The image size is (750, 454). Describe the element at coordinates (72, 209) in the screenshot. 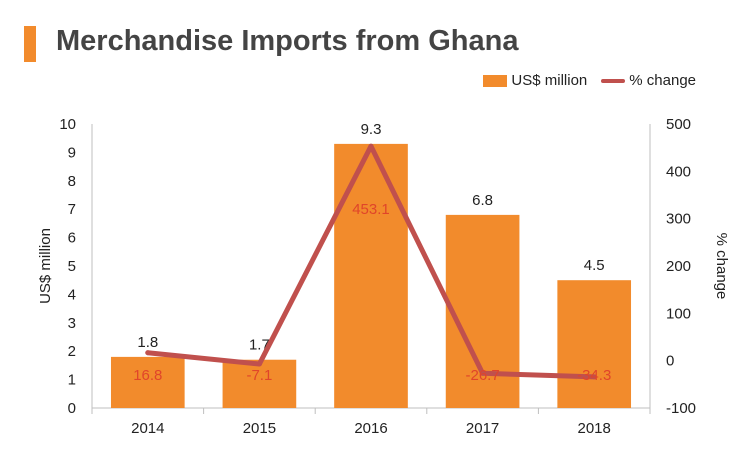

I see `y-tick-label: 7` at that location.